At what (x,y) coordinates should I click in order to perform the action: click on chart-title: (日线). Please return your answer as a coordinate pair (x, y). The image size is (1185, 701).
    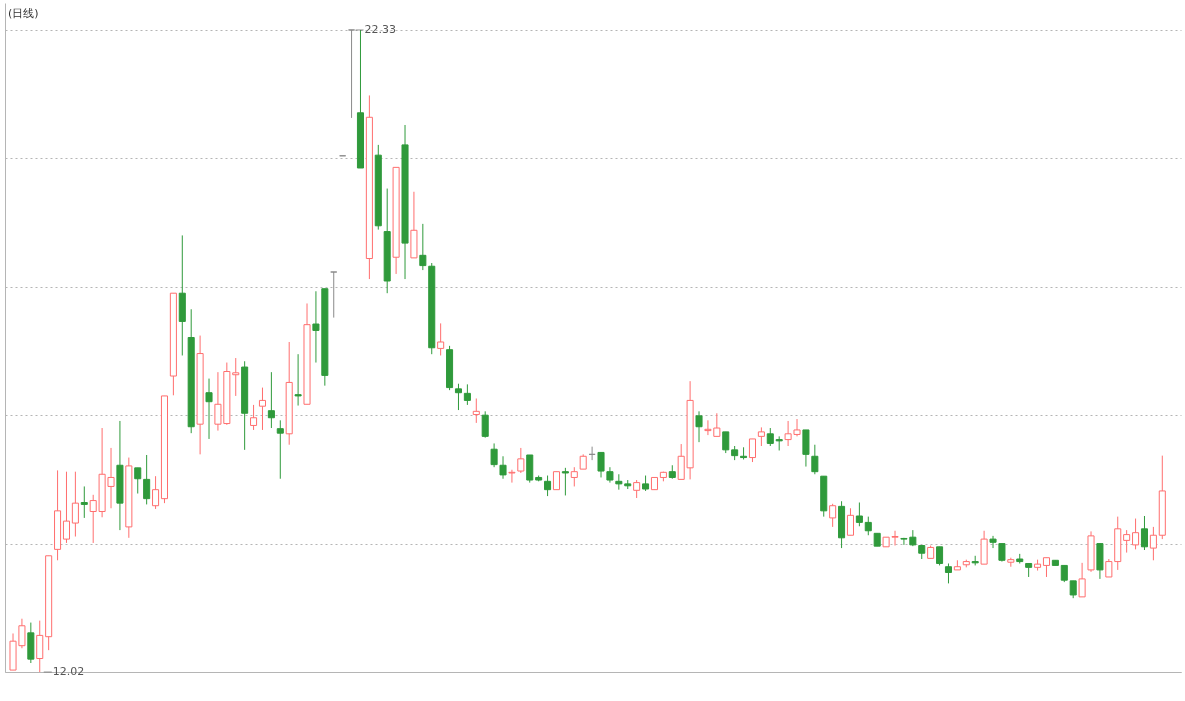
    Looking at the image, I should click on (23, 13).